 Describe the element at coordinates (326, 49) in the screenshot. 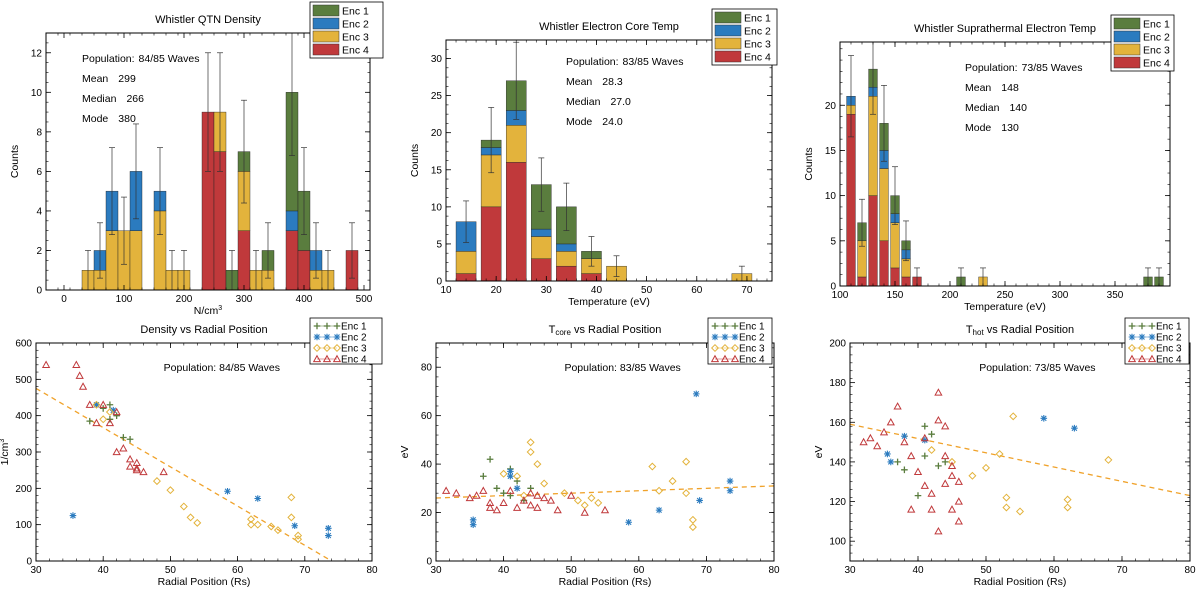

I see `legend-swatch-enc4` at that location.